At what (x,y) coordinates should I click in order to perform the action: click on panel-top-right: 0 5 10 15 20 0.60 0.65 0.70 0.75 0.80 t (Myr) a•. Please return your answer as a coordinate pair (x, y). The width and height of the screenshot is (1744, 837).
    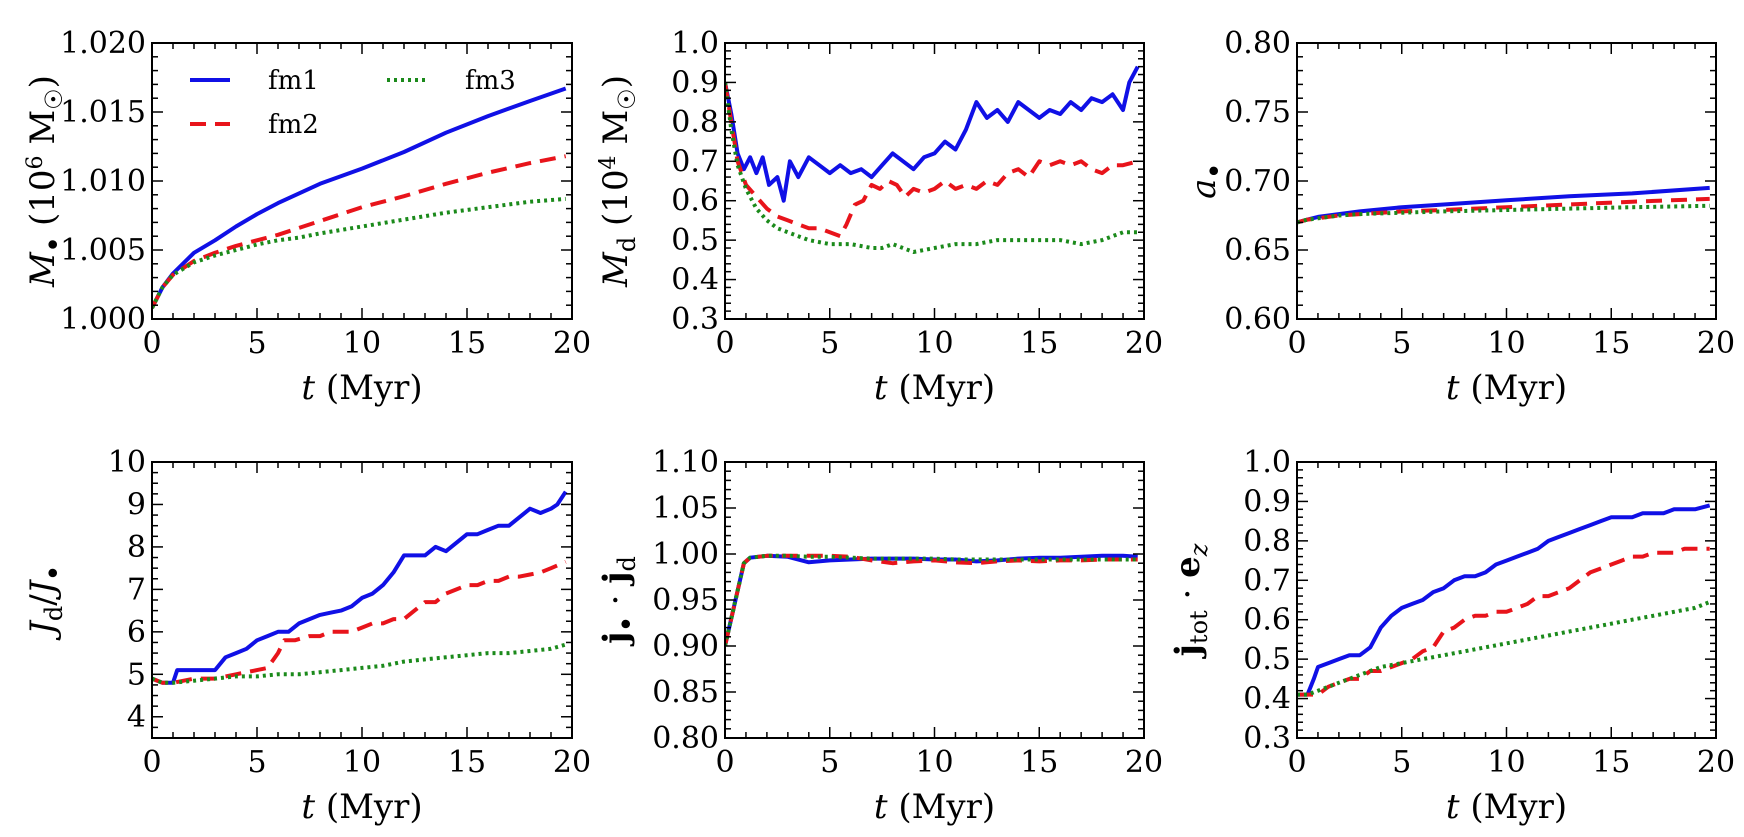
    Looking at the image, I should click on (1459, 217).